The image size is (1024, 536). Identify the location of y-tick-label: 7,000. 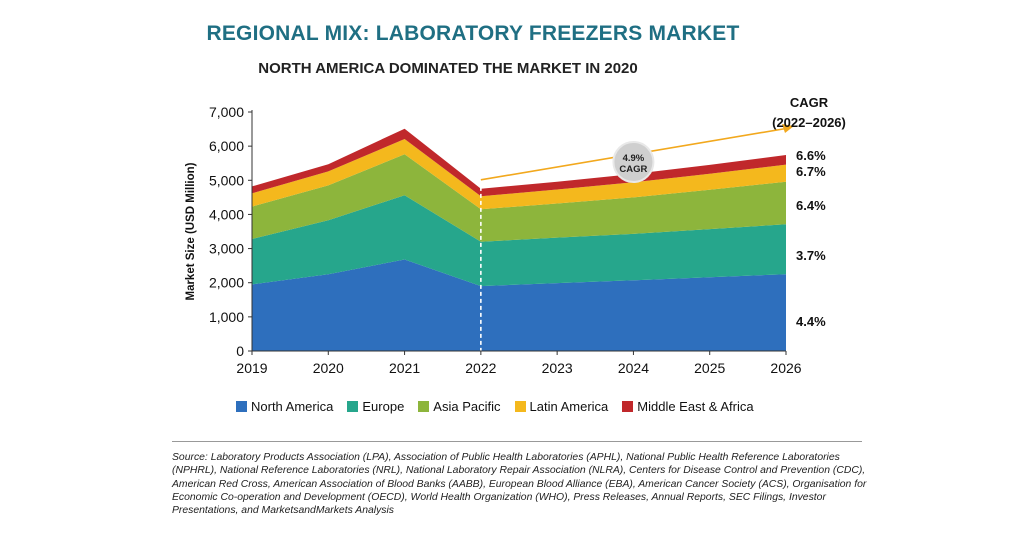
(226, 112).